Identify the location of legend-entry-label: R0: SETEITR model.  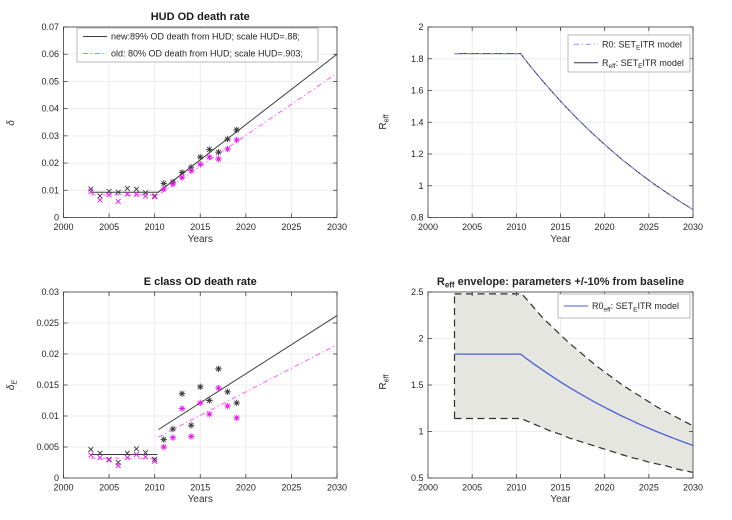
(642, 45).